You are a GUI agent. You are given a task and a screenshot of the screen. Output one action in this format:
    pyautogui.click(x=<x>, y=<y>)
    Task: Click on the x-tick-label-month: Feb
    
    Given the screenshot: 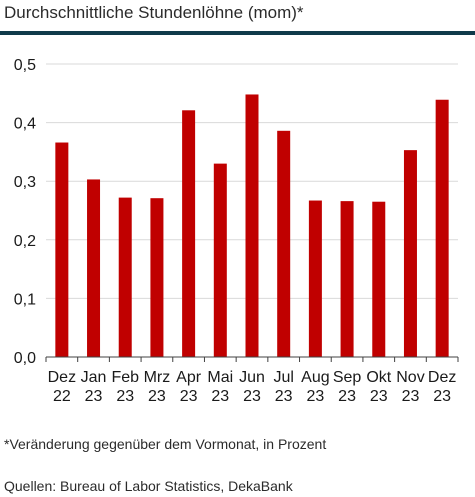 What is the action you would take?
    pyautogui.click(x=125, y=377)
    